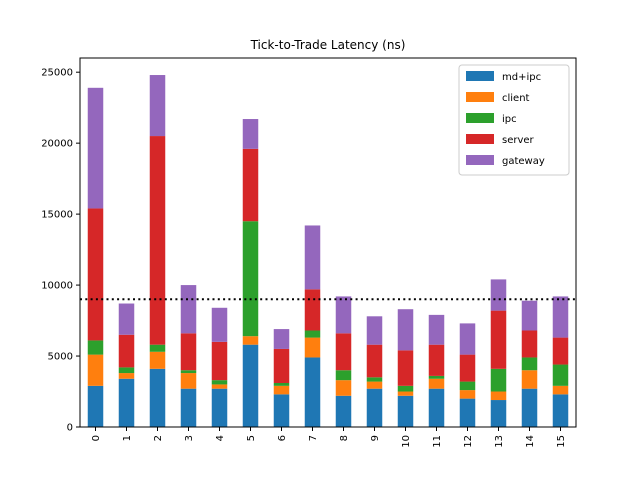 This screenshot has width=640, height=480. I want to click on x-tick-label: 13, so click(499, 441).